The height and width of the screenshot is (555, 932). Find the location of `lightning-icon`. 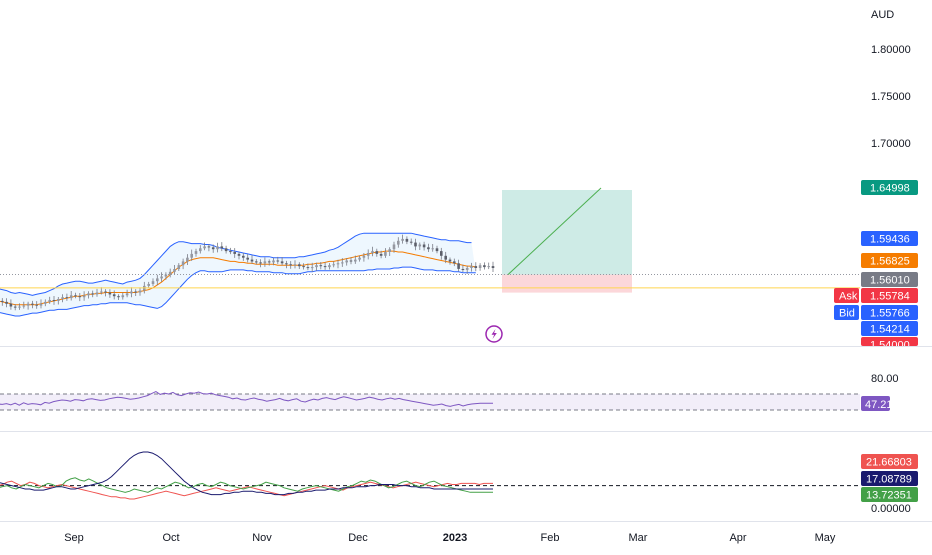

lightning-icon is located at coordinates (494, 334).